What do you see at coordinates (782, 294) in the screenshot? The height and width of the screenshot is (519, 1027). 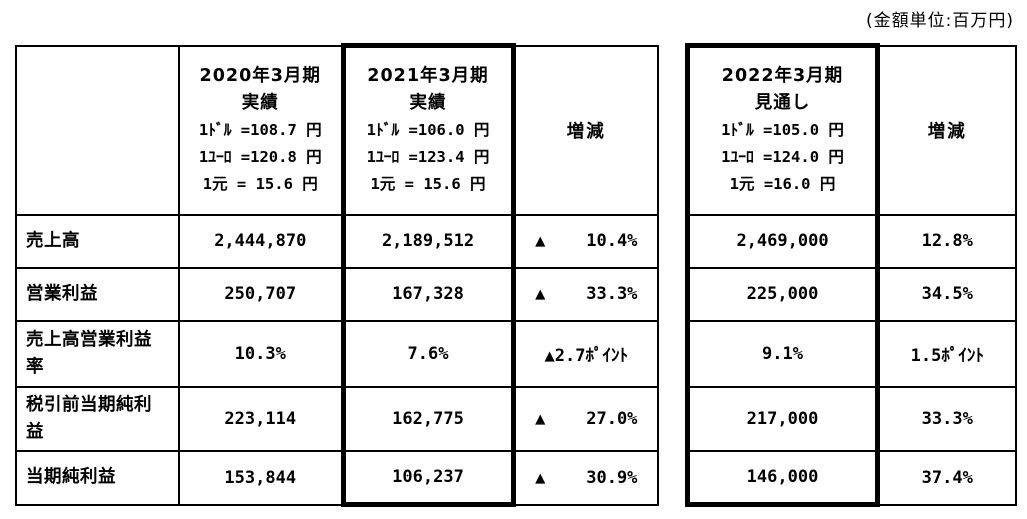 I see `fy2022-value: 225,000` at bounding box center [782, 294].